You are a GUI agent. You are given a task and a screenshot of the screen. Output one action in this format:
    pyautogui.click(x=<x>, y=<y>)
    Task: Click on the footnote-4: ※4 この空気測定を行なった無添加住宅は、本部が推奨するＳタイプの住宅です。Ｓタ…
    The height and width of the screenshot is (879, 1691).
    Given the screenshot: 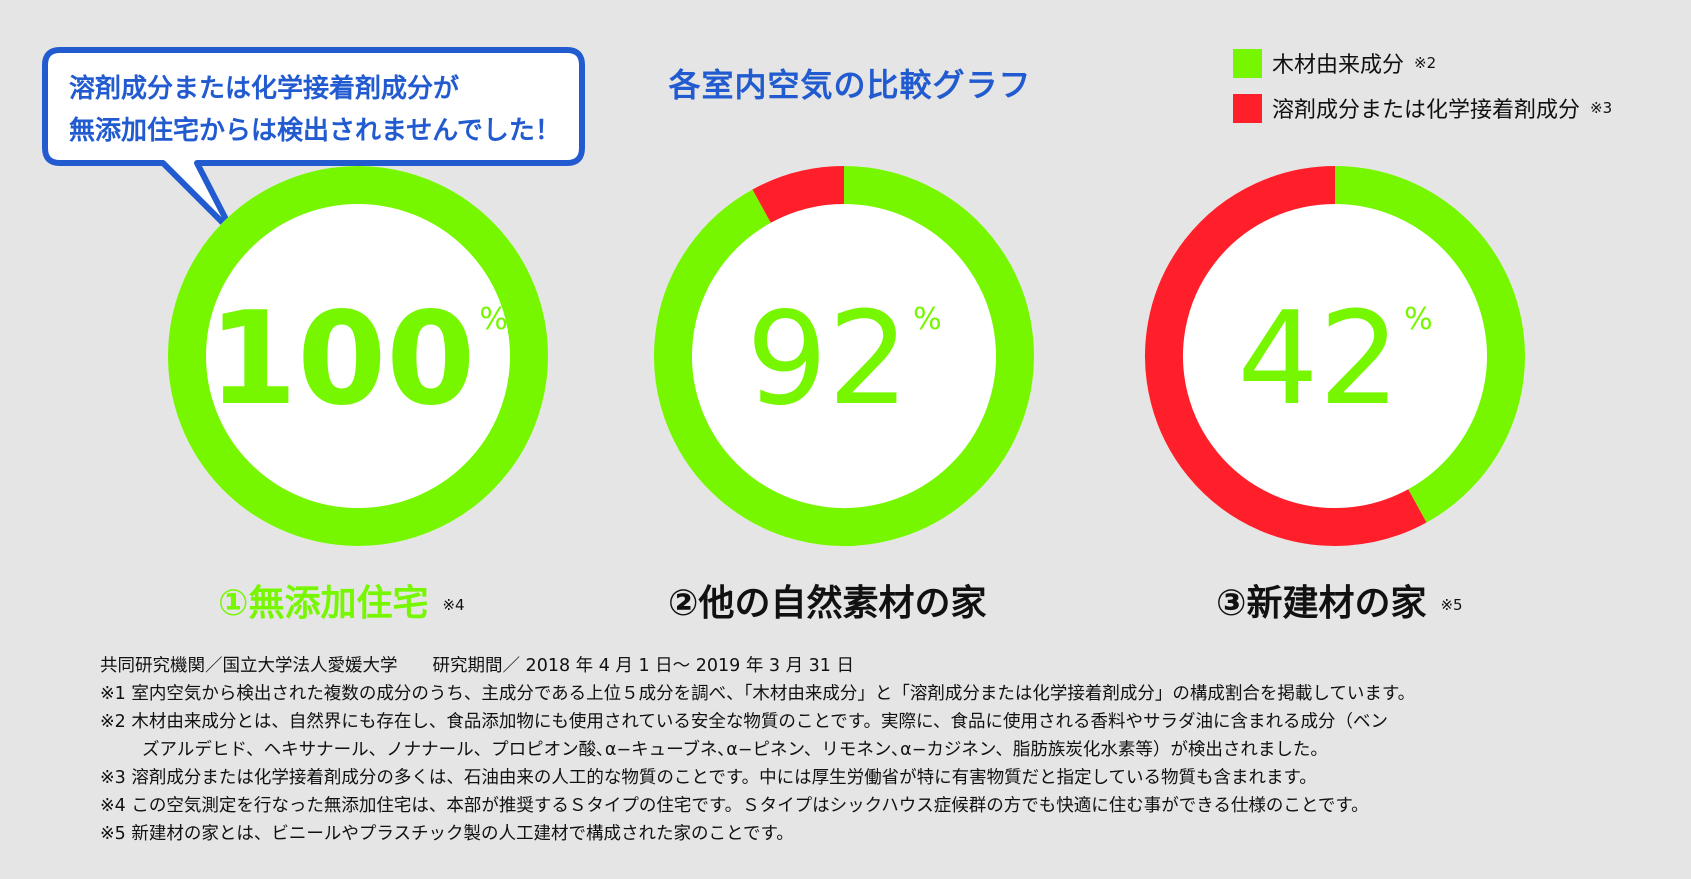 What is the action you would take?
    pyautogui.click(x=734, y=806)
    